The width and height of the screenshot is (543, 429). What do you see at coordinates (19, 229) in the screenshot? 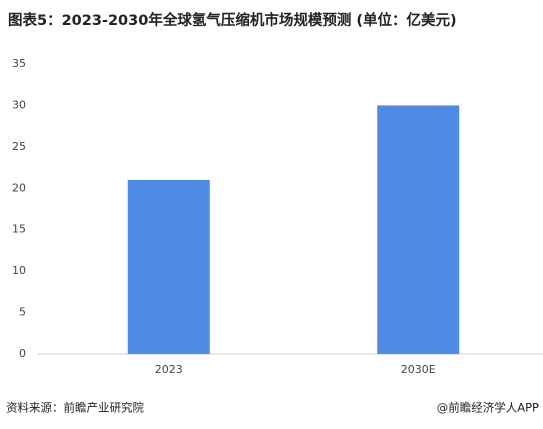
I see `y-tick-label: 15` at bounding box center [19, 229].